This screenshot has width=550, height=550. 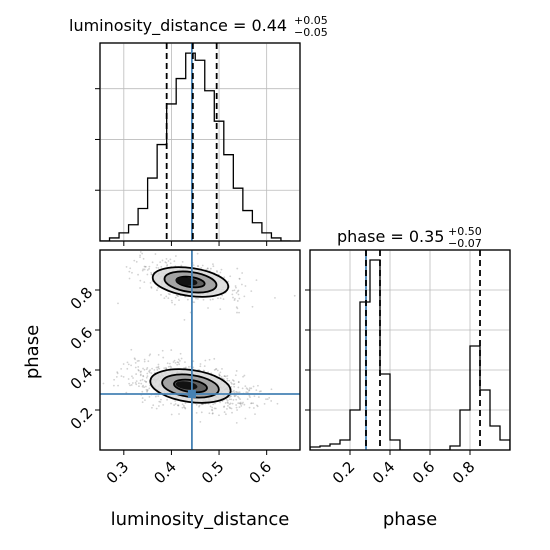 I want to click on joint-xtick-label-3: 0.6, so click(x=261, y=473).